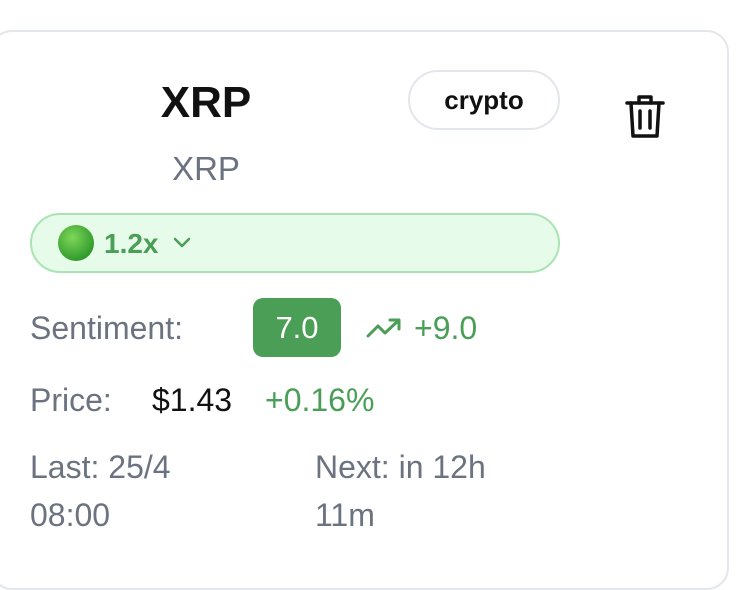 The width and height of the screenshot is (741, 590). I want to click on price-change: +0.16%, so click(320, 400).